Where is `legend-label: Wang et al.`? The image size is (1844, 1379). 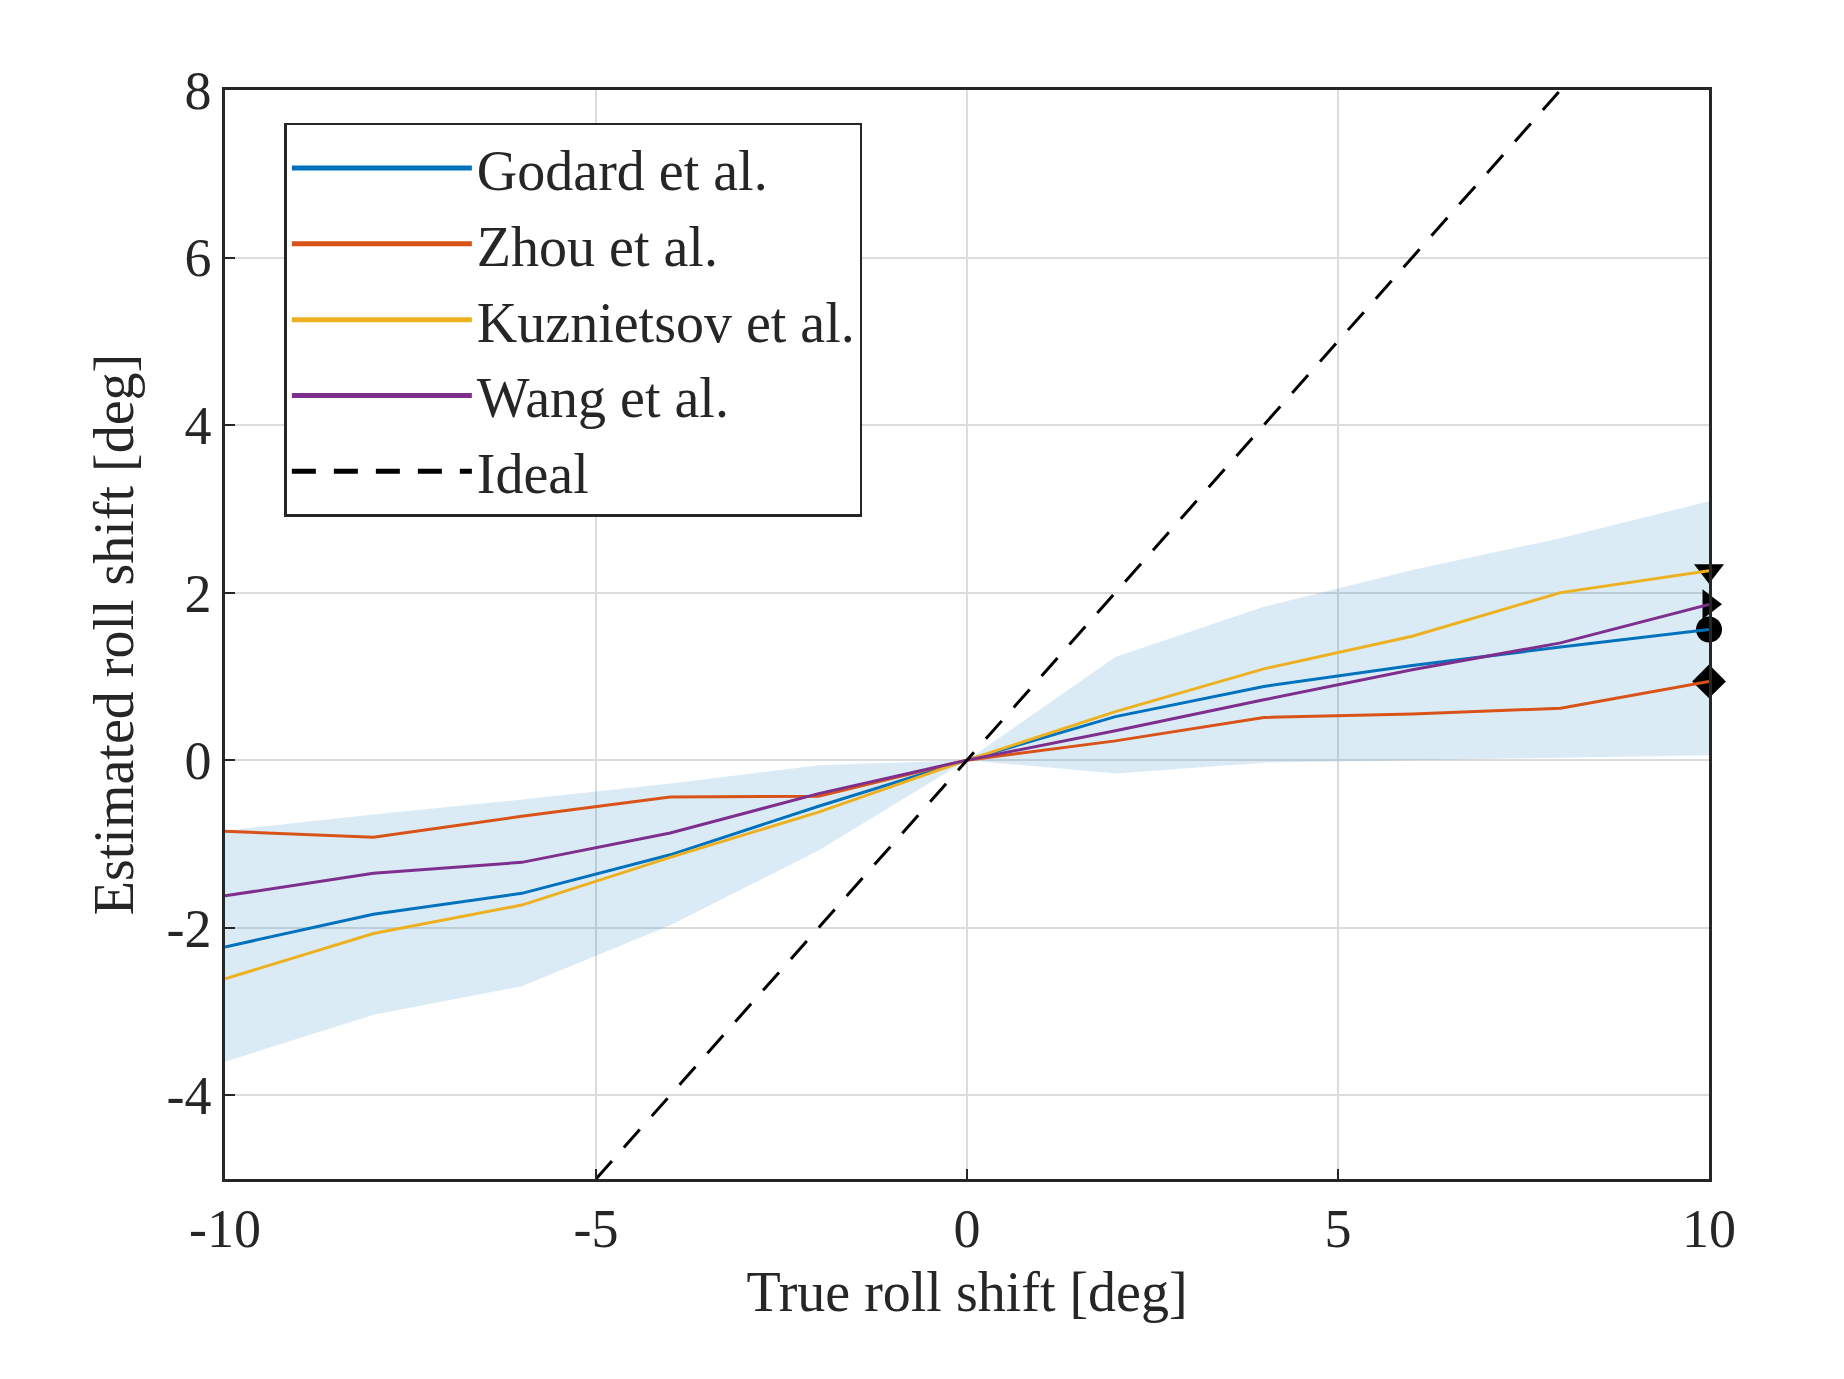 legend-label: Wang et al. is located at coordinates (602, 398).